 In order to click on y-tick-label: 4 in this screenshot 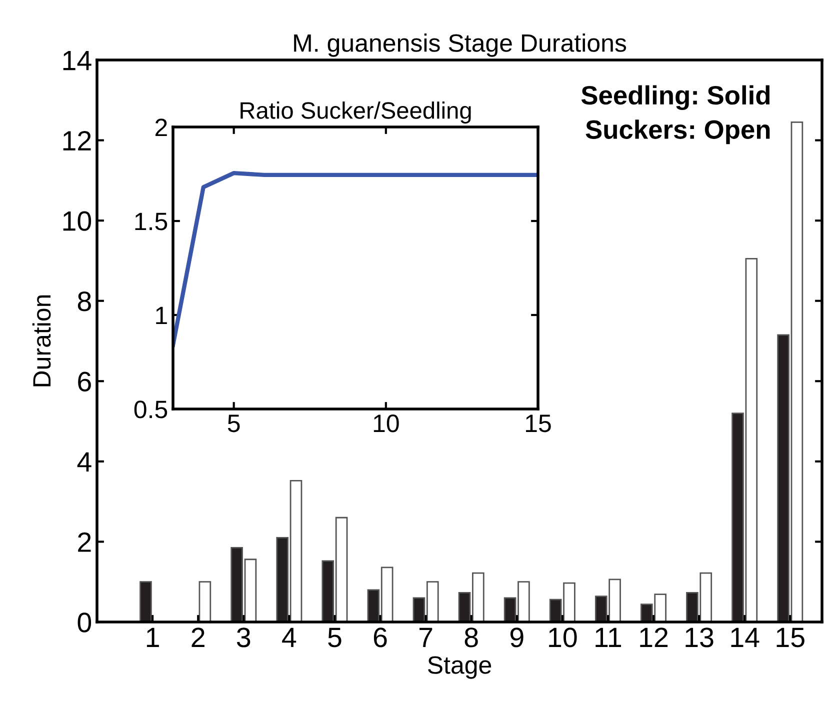, I will do `click(84, 462)`.